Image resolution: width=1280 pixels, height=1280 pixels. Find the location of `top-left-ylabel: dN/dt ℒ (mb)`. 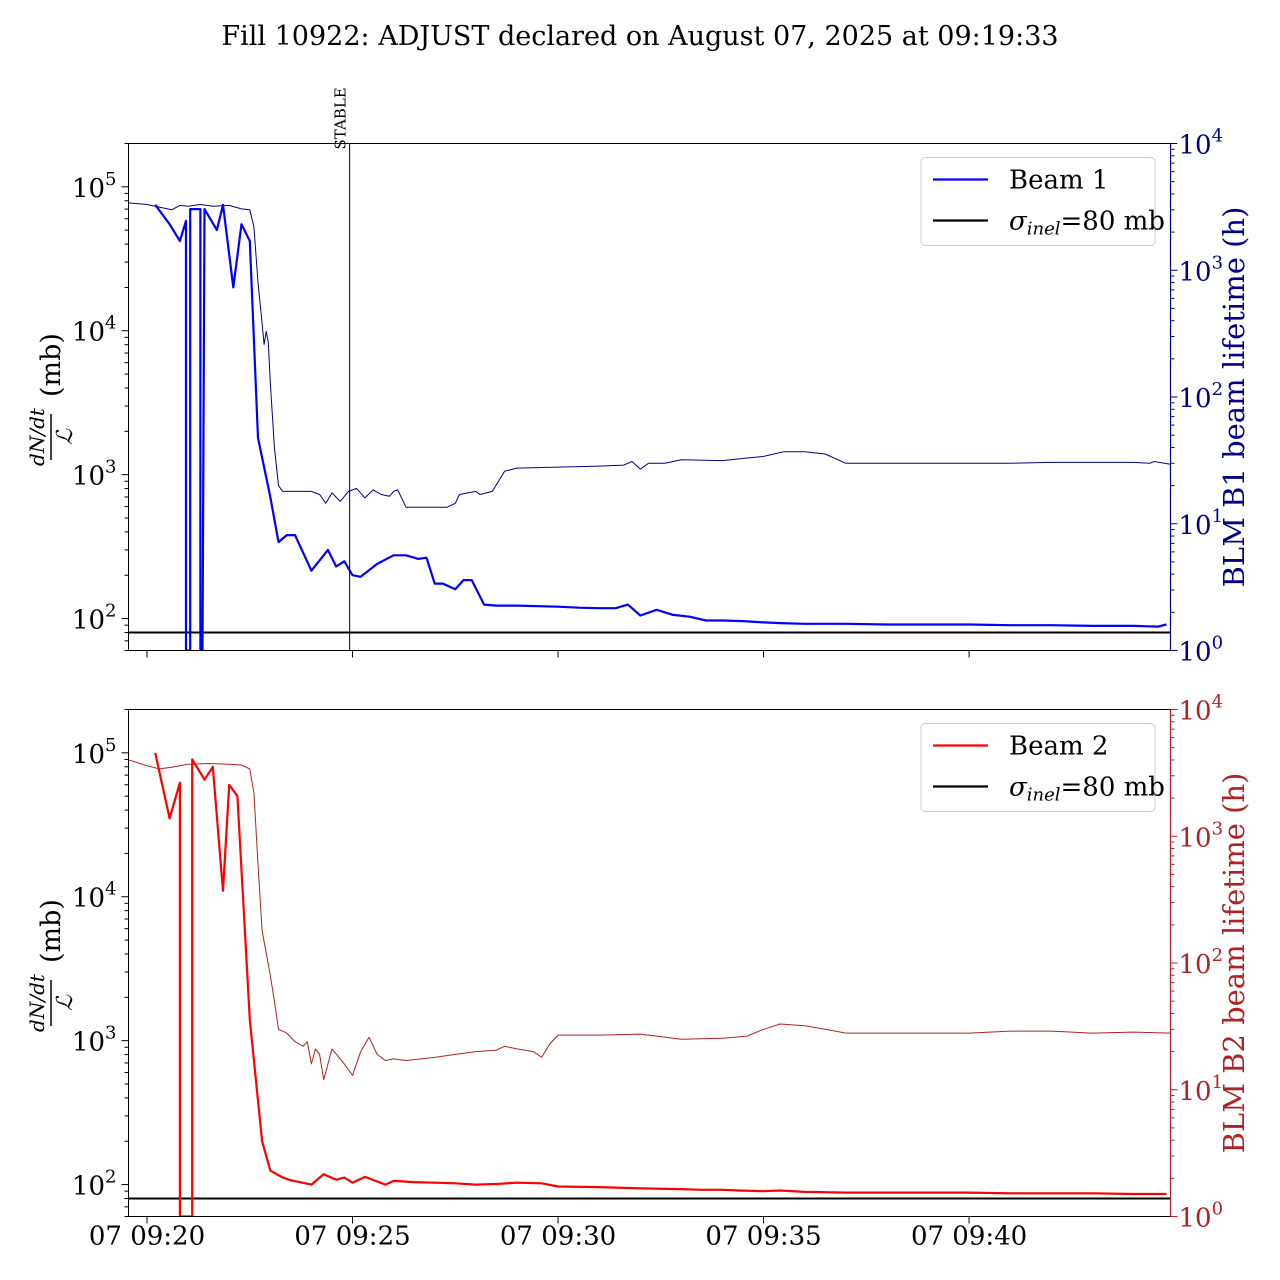

top-left-ylabel: dN/dt ℒ (mb) is located at coordinates (51, 399).